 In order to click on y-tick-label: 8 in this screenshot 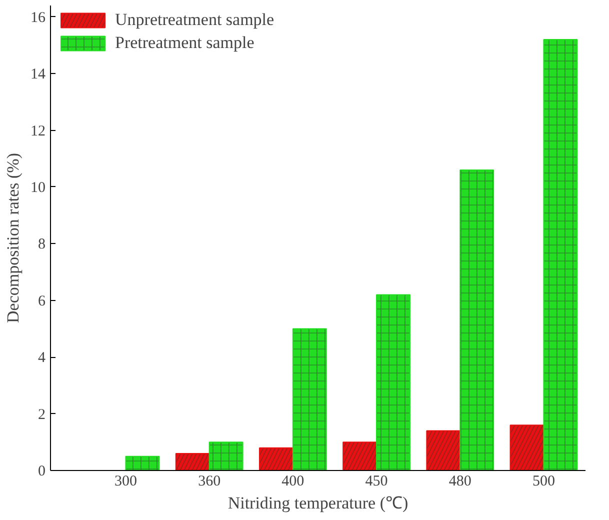, I will do `click(42, 244)`.